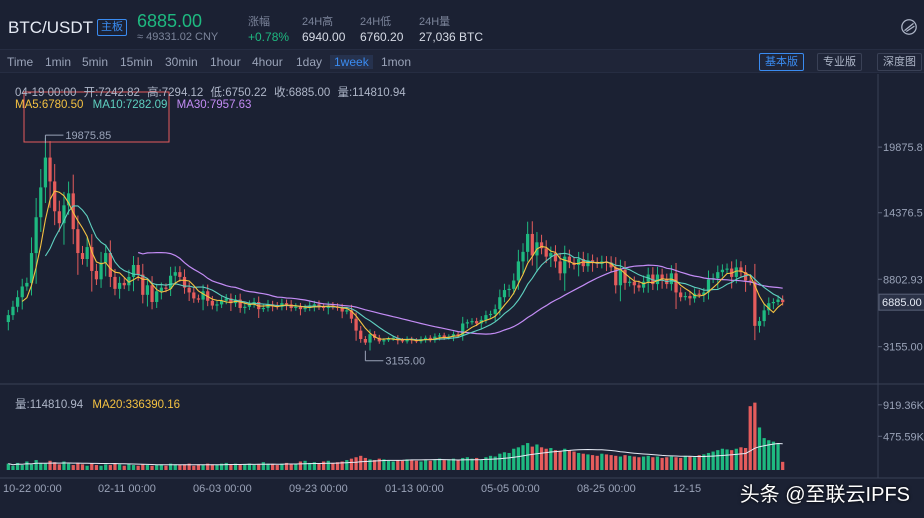 The width and height of the screenshot is (924, 518). What do you see at coordinates (903, 148) in the screenshot?
I see `price-tick-label: 19875.8` at bounding box center [903, 148].